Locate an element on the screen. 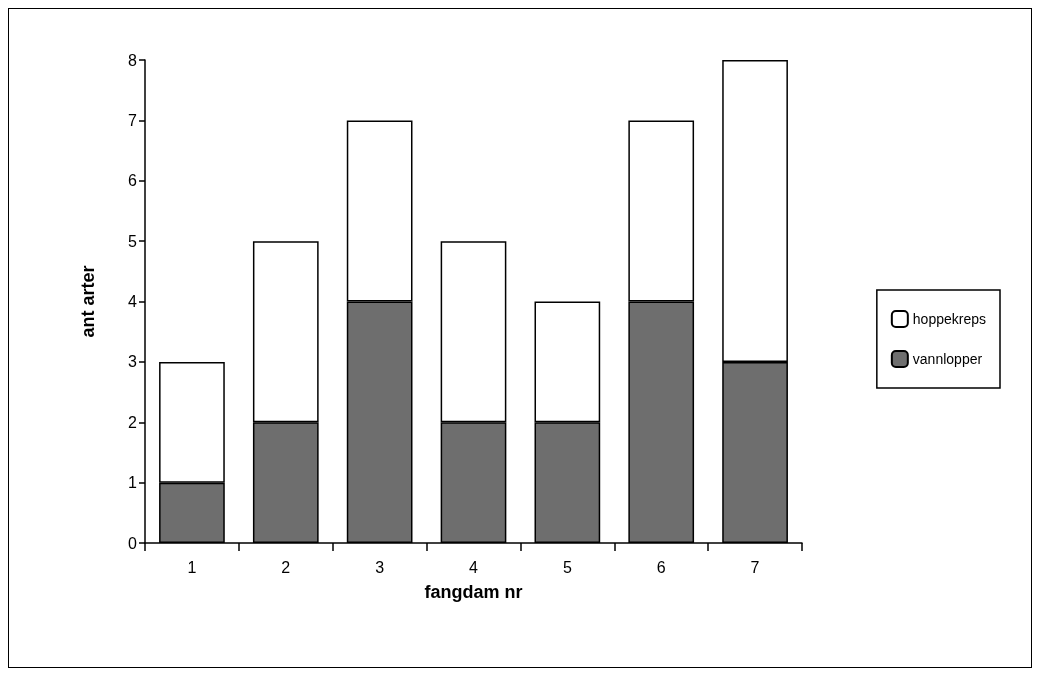 The width and height of the screenshot is (1042, 678). x-tick-label: 6 is located at coordinates (661, 567).